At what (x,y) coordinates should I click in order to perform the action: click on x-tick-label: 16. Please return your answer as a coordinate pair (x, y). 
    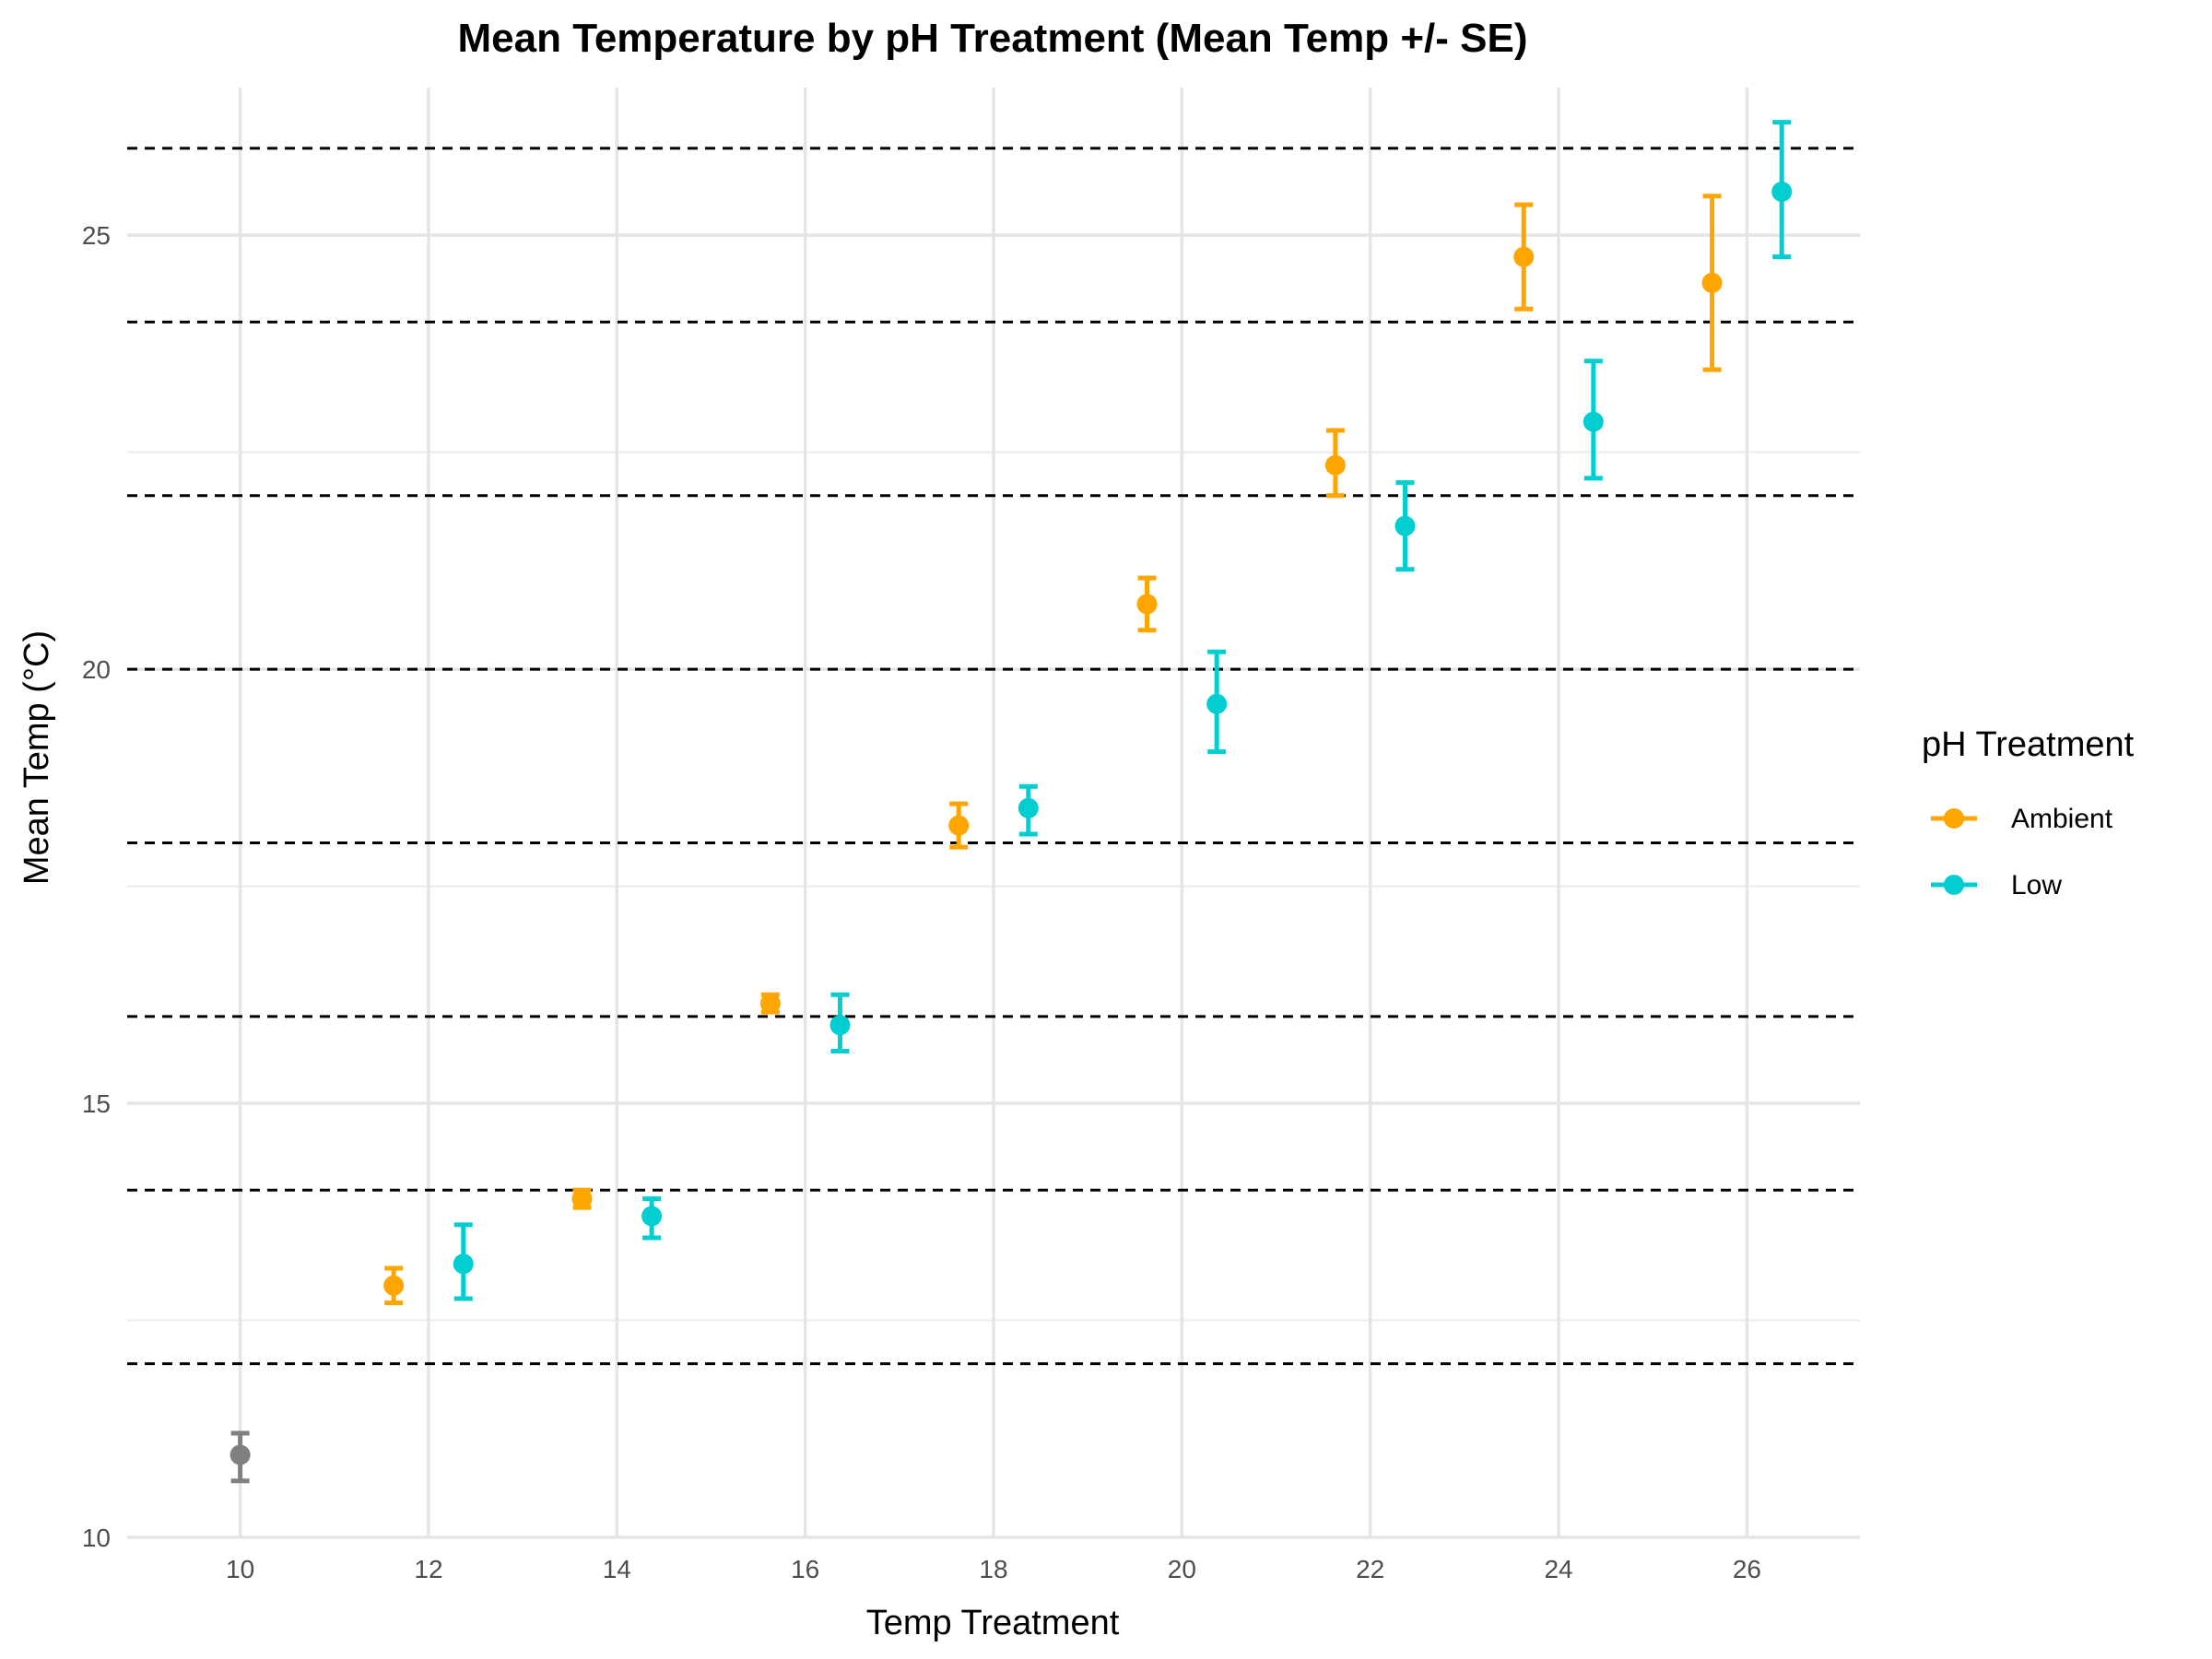
    Looking at the image, I should click on (805, 1569).